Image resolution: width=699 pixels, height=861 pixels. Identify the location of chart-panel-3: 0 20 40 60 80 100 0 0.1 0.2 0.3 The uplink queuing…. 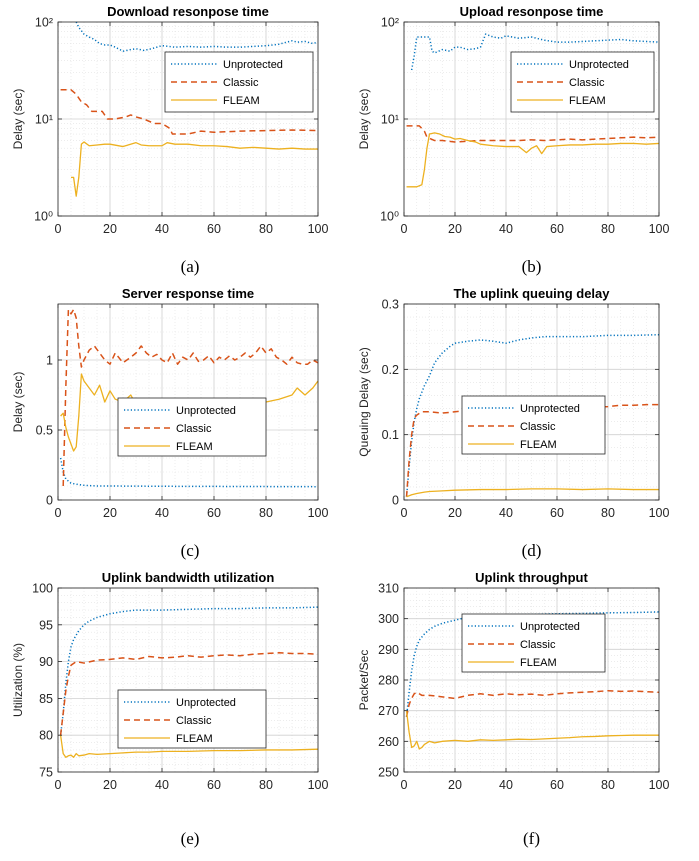
(513, 423).